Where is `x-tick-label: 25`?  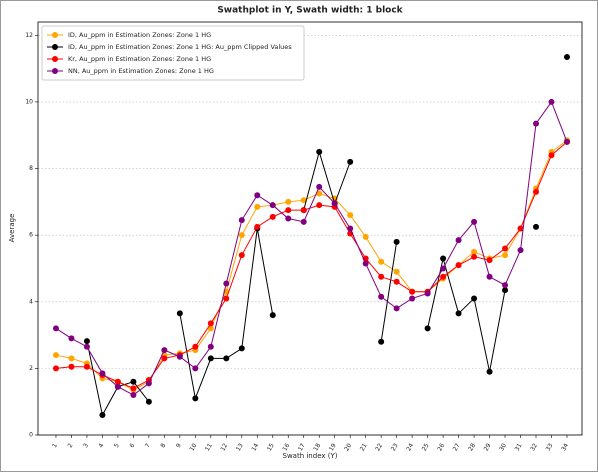 x-tick-label: 25 is located at coordinates (426, 447).